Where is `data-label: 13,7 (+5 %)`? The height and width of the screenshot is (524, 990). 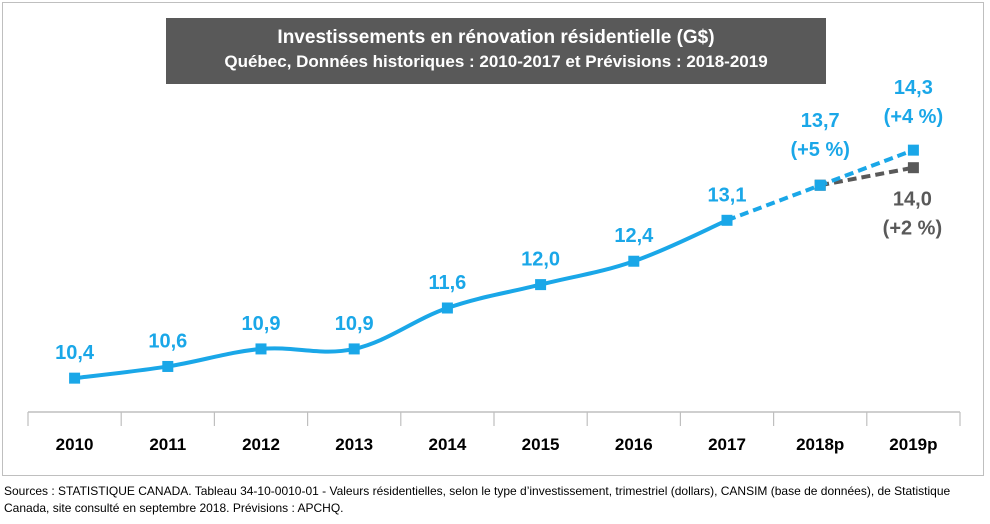 data-label: 13,7 (+5 %) is located at coordinates (819, 135).